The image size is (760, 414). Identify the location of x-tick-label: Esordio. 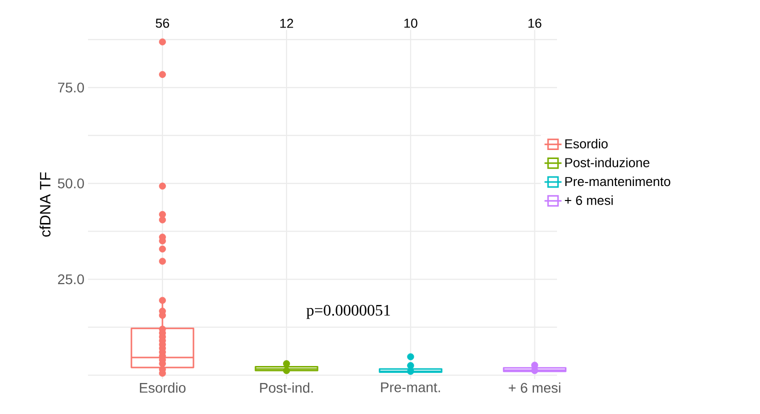
(163, 387).